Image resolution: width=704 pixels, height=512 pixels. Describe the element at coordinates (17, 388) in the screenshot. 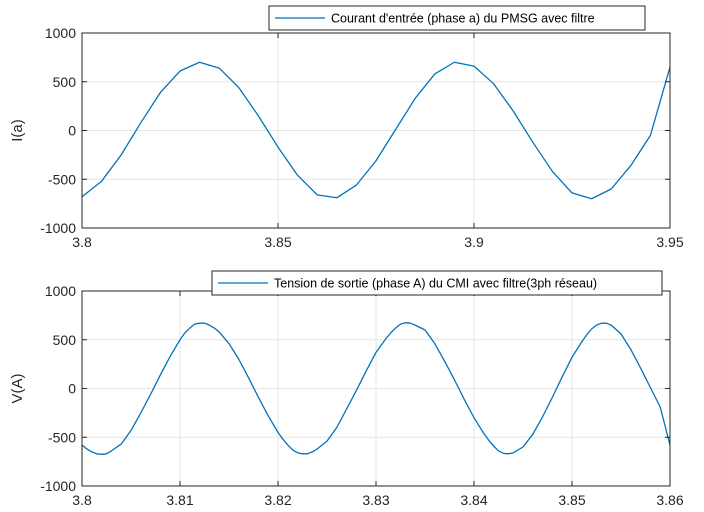

I see `y-axis-label: V(A)` at that location.